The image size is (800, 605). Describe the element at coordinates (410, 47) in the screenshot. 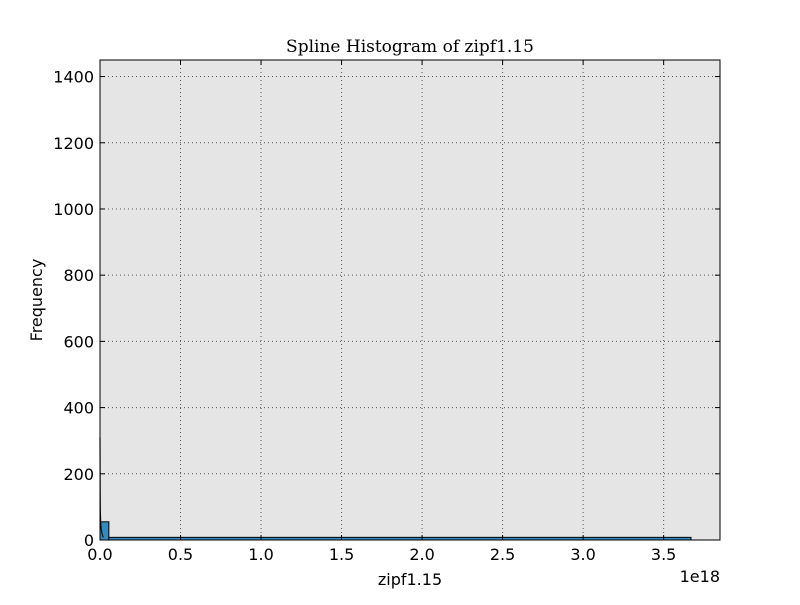

I see `chart-title: Spline Histogram of zipf1.15` at that location.